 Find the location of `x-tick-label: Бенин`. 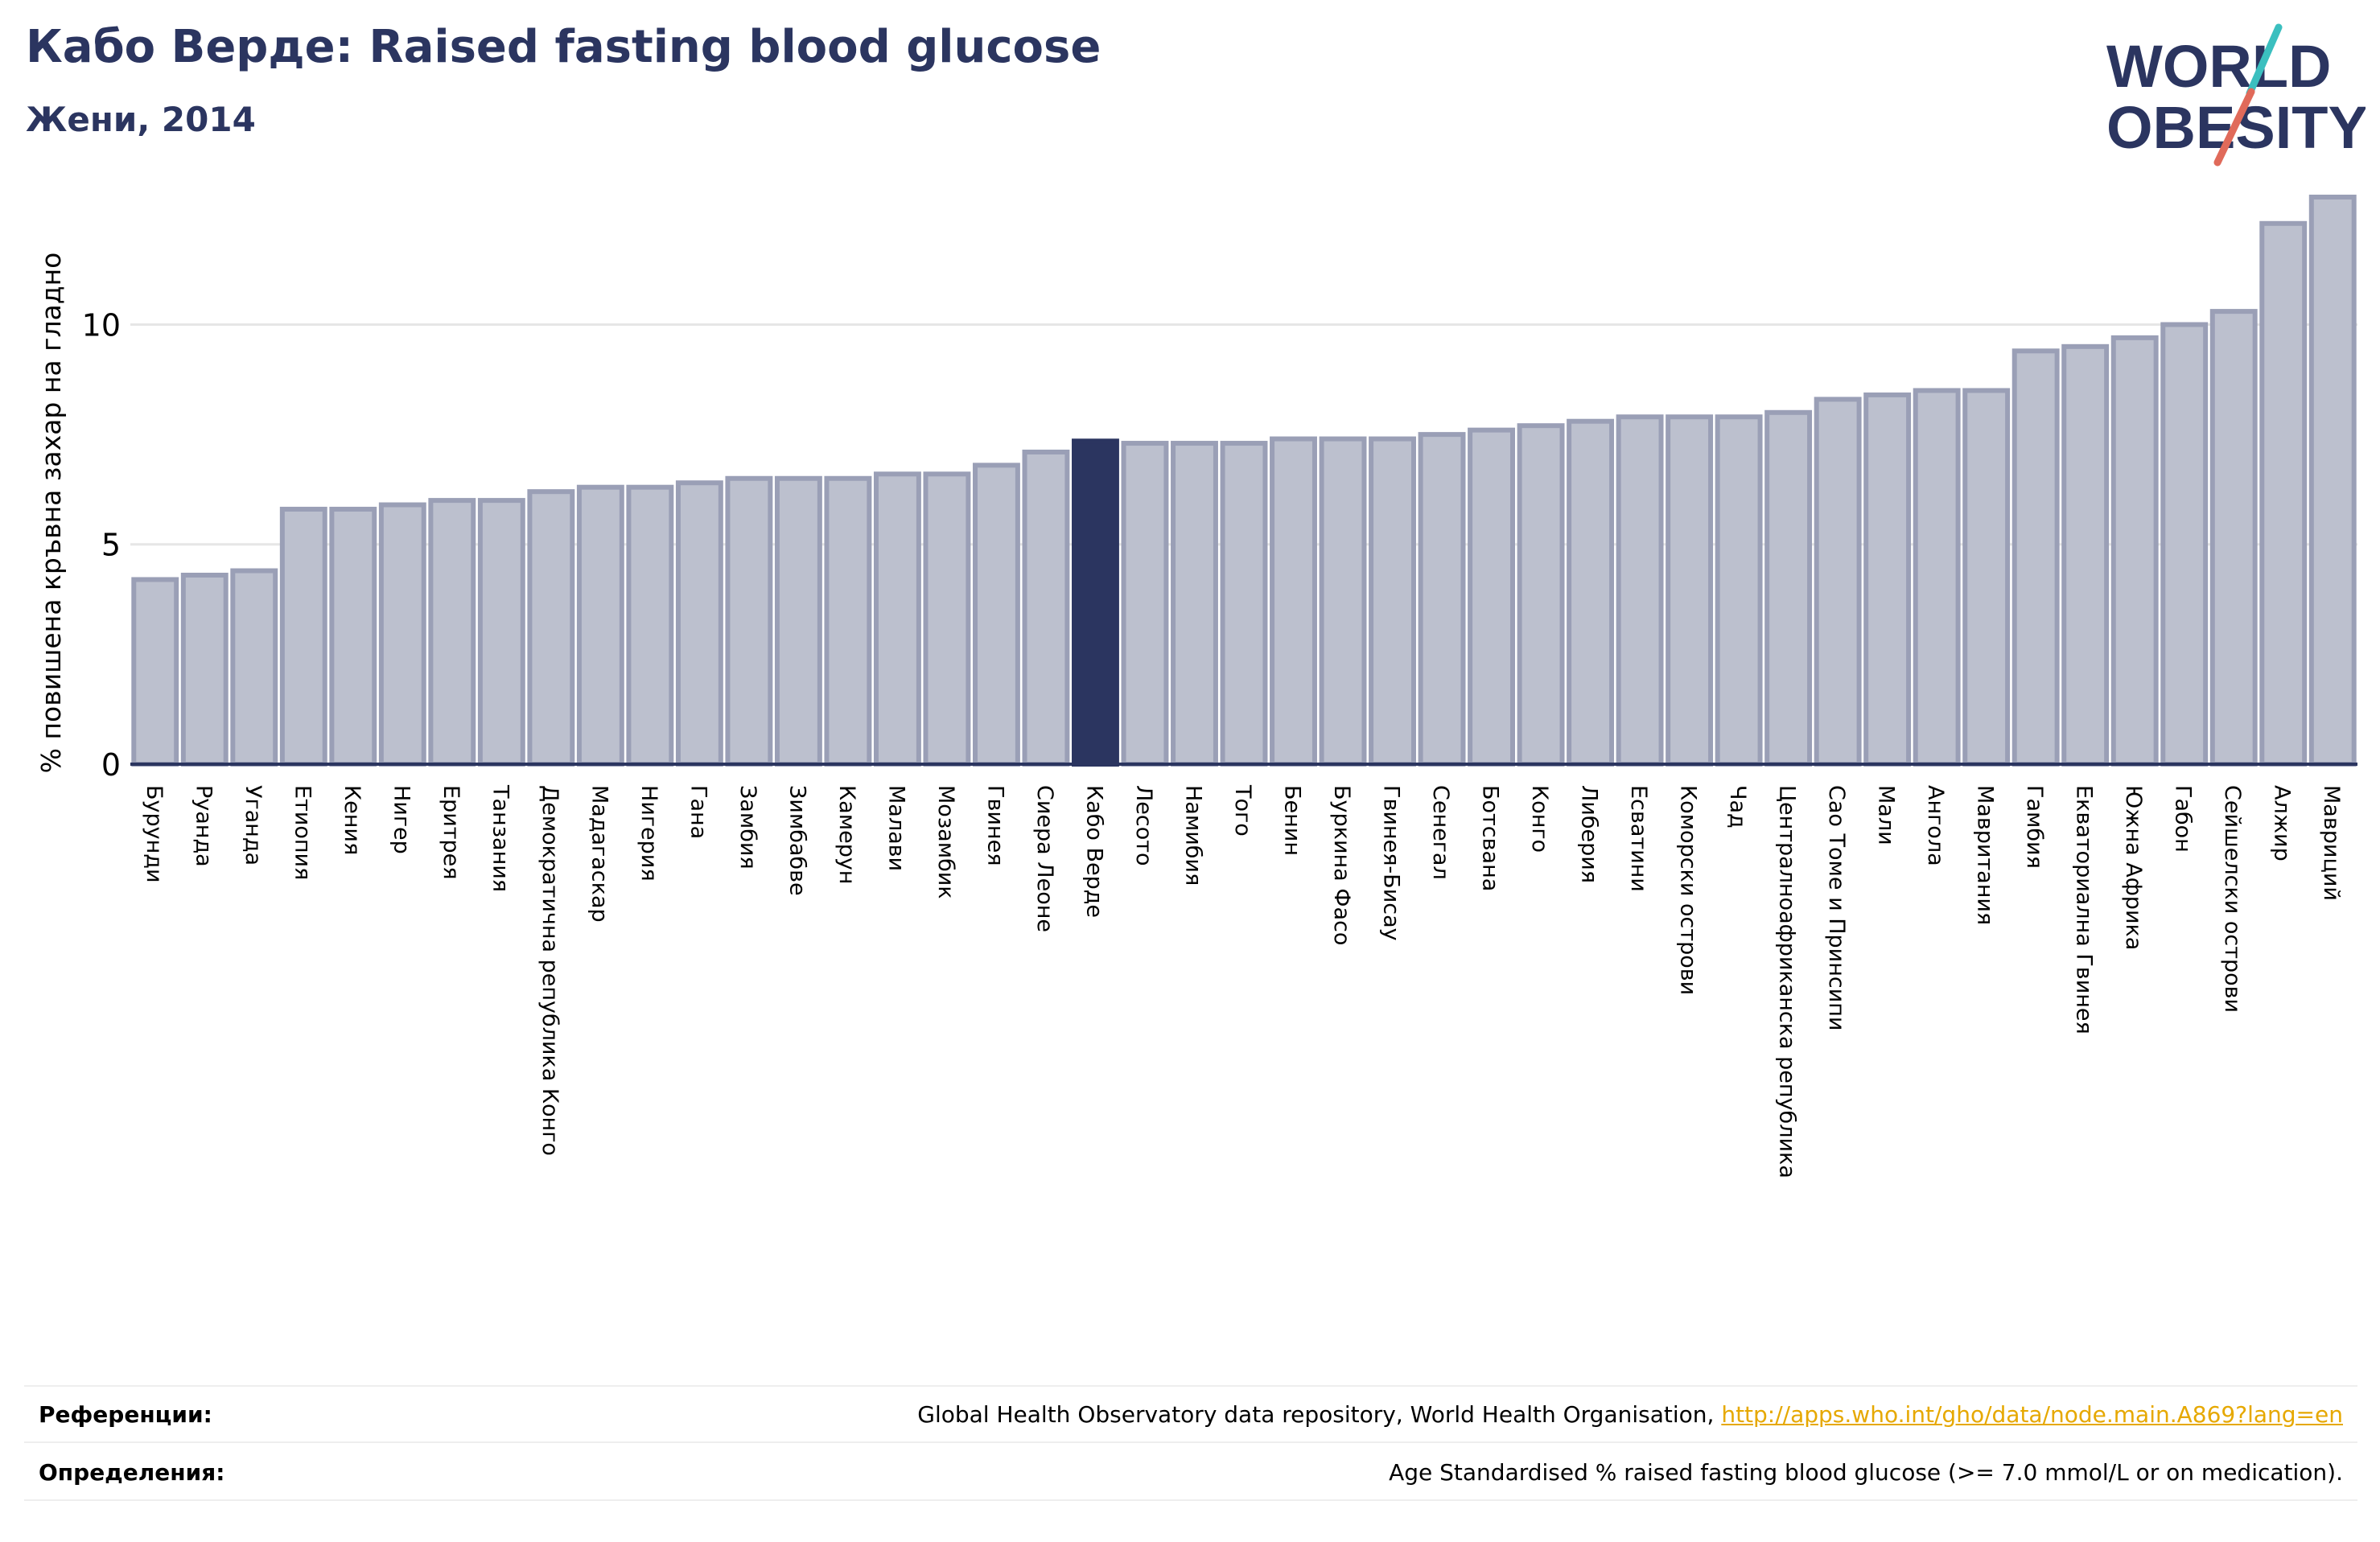

x-tick-label: Бенин is located at coordinates (1292, 820).